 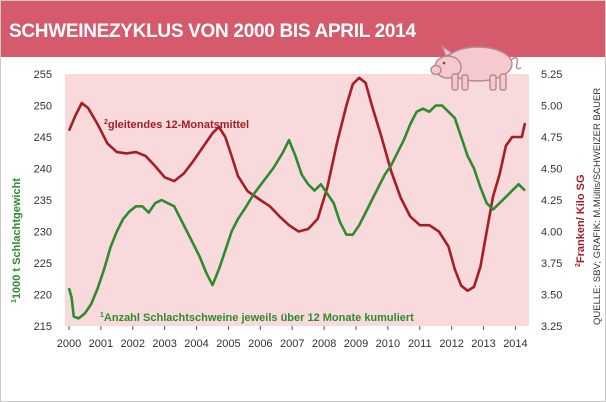 What do you see at coordinates (43, 264) in the screenshot?
I see `y-left-tick-label: 225` at bounding box center [43, 264].